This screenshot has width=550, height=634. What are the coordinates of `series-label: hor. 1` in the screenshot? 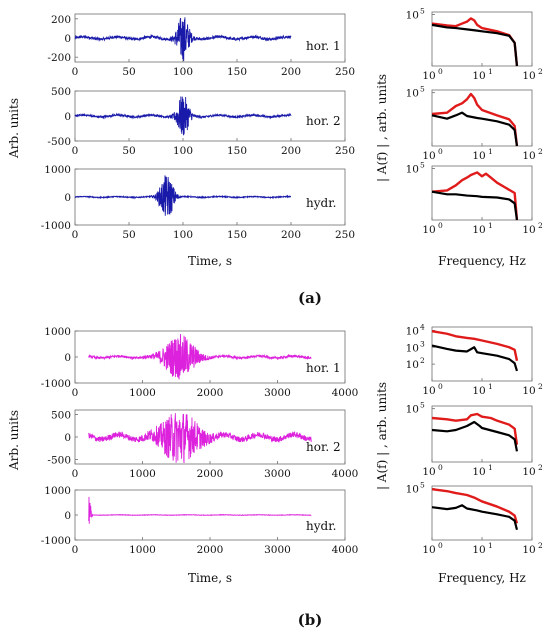 It's located at (323, 46).